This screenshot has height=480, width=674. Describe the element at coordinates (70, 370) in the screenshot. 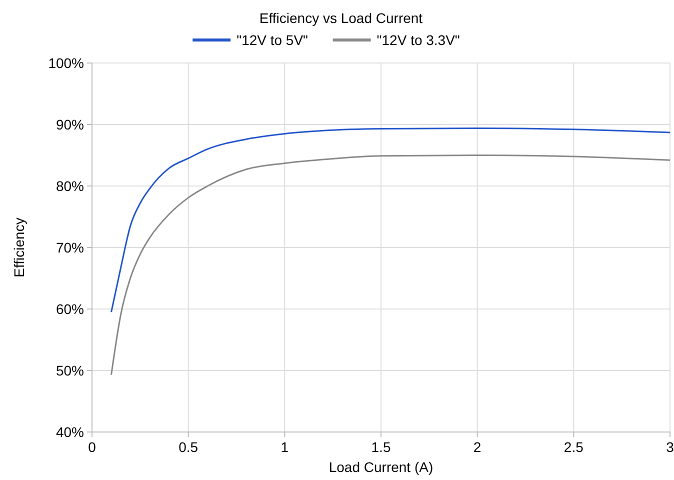

I see `y-tick-label: 50%` at that location.